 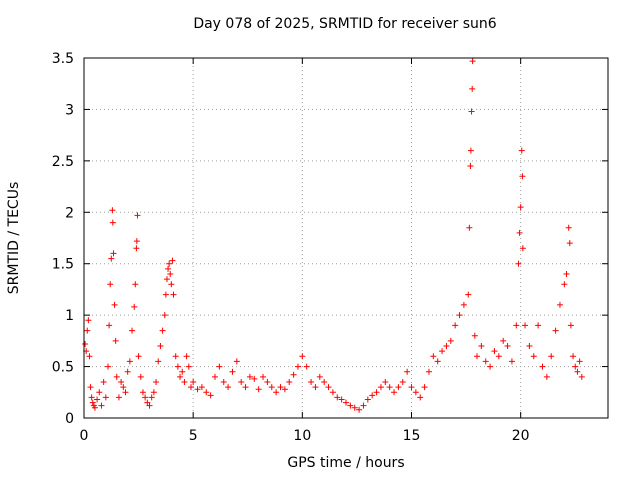 I want to click on x-tick-label: 10, so click(x=302, y=436).